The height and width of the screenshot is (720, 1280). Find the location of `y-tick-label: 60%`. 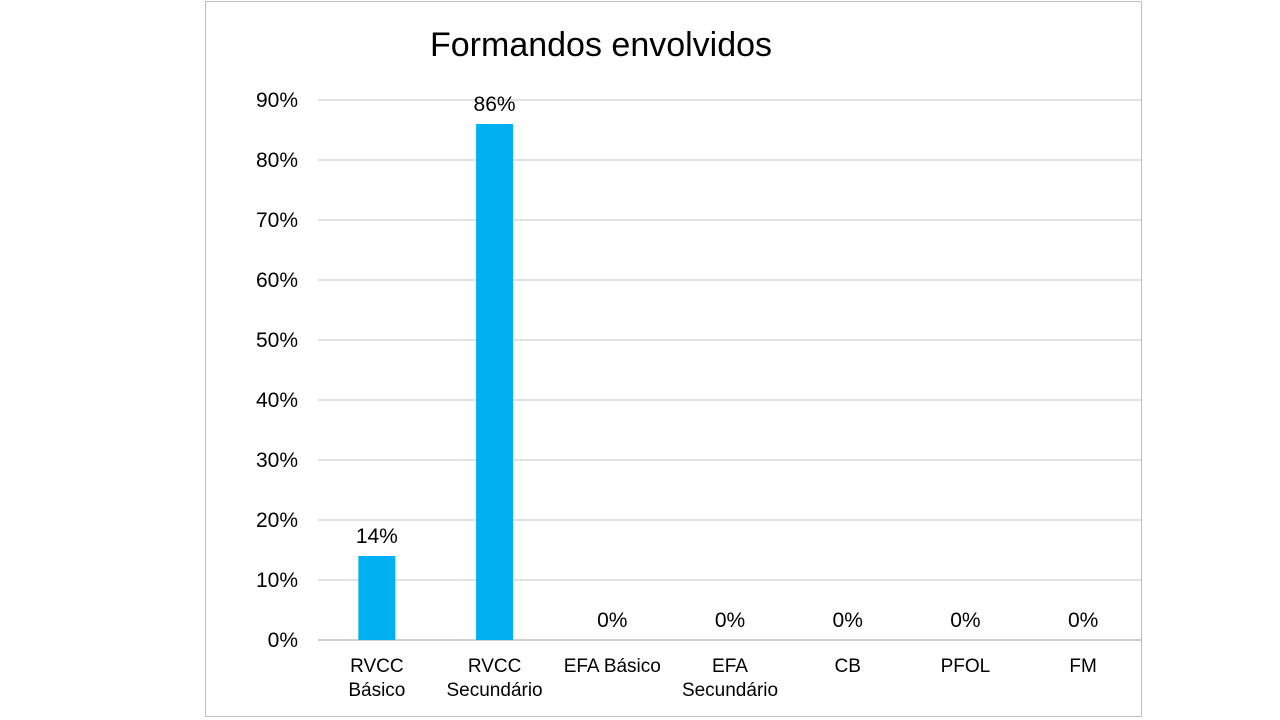

y-tick-label: 60% is located at coordinates (277, 280).